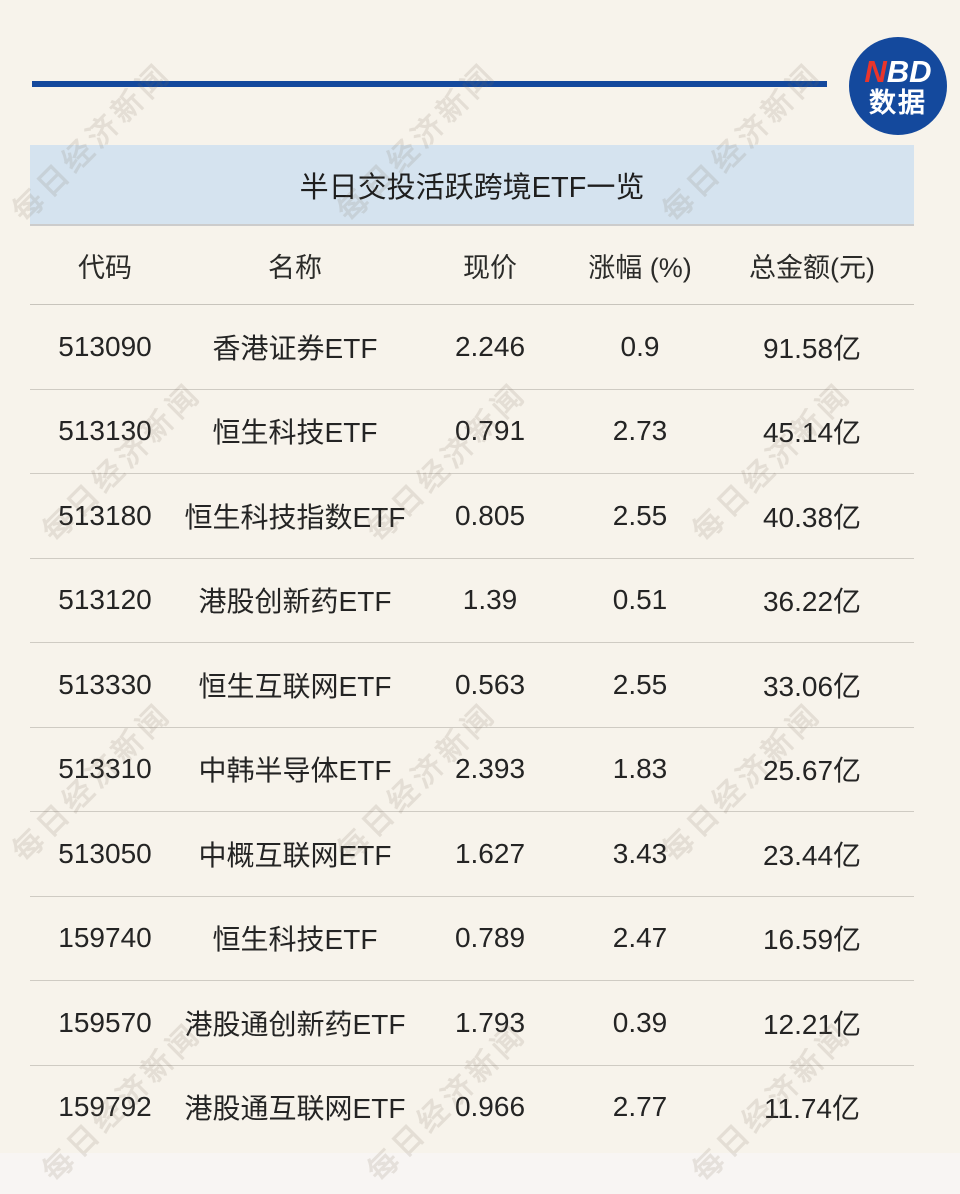 The image size is (960, 1194). I want to click on cell-code: 513090, so click(105, 346).